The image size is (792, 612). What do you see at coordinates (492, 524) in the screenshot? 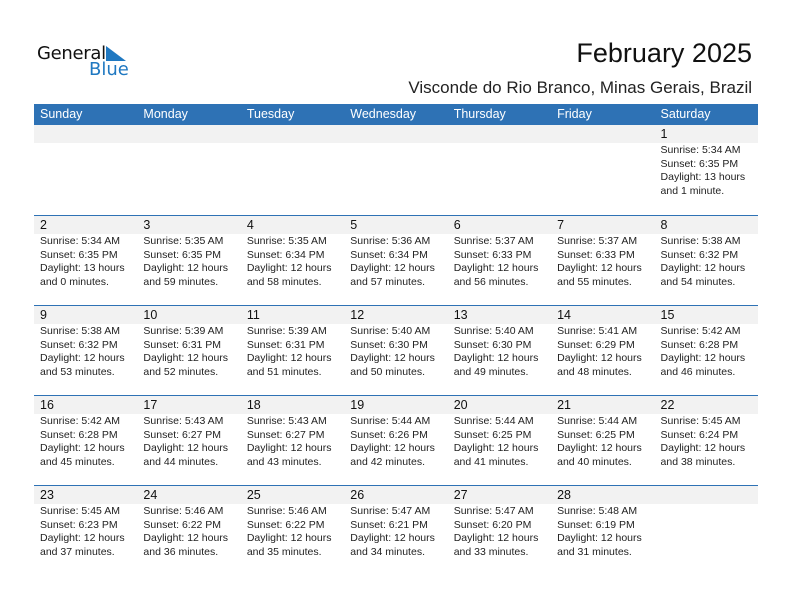
I see `sunset-text: Sunset: 6:20 PM` at bounding box center [492, 524].